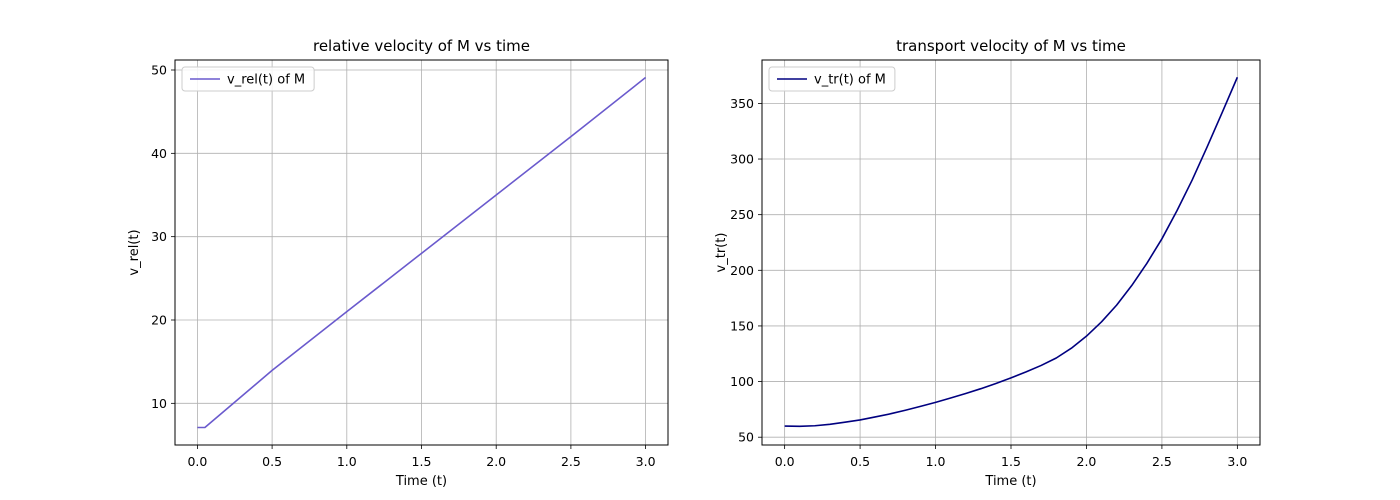  Describe the element at coordinates (742, 159) in the screenshot. I see `y-tick-label: 300` at that location.